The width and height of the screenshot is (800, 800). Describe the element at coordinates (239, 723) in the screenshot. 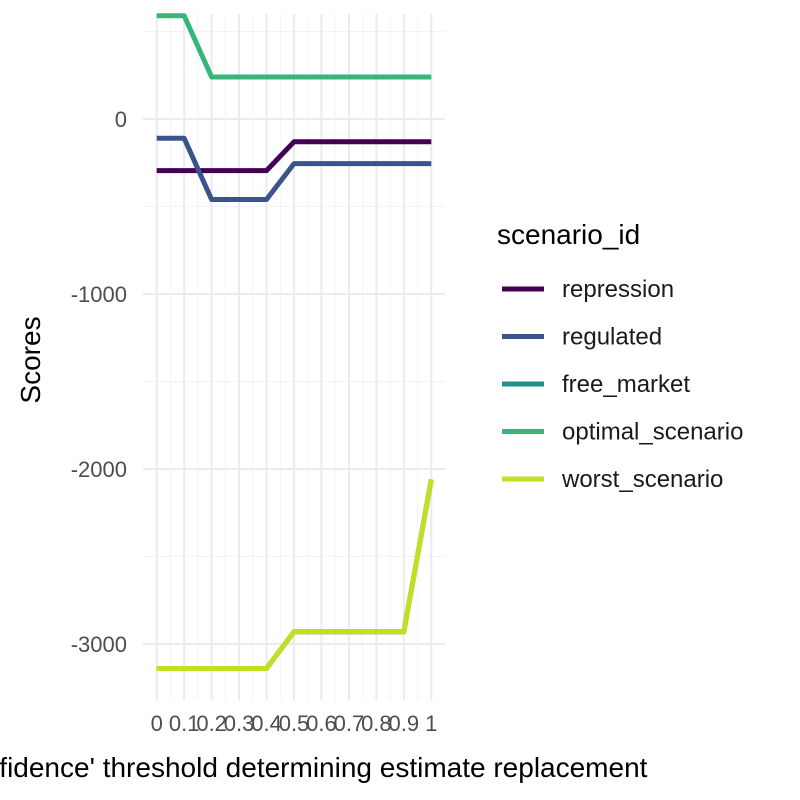

I see `x-tick-label: 0.3` at that location.